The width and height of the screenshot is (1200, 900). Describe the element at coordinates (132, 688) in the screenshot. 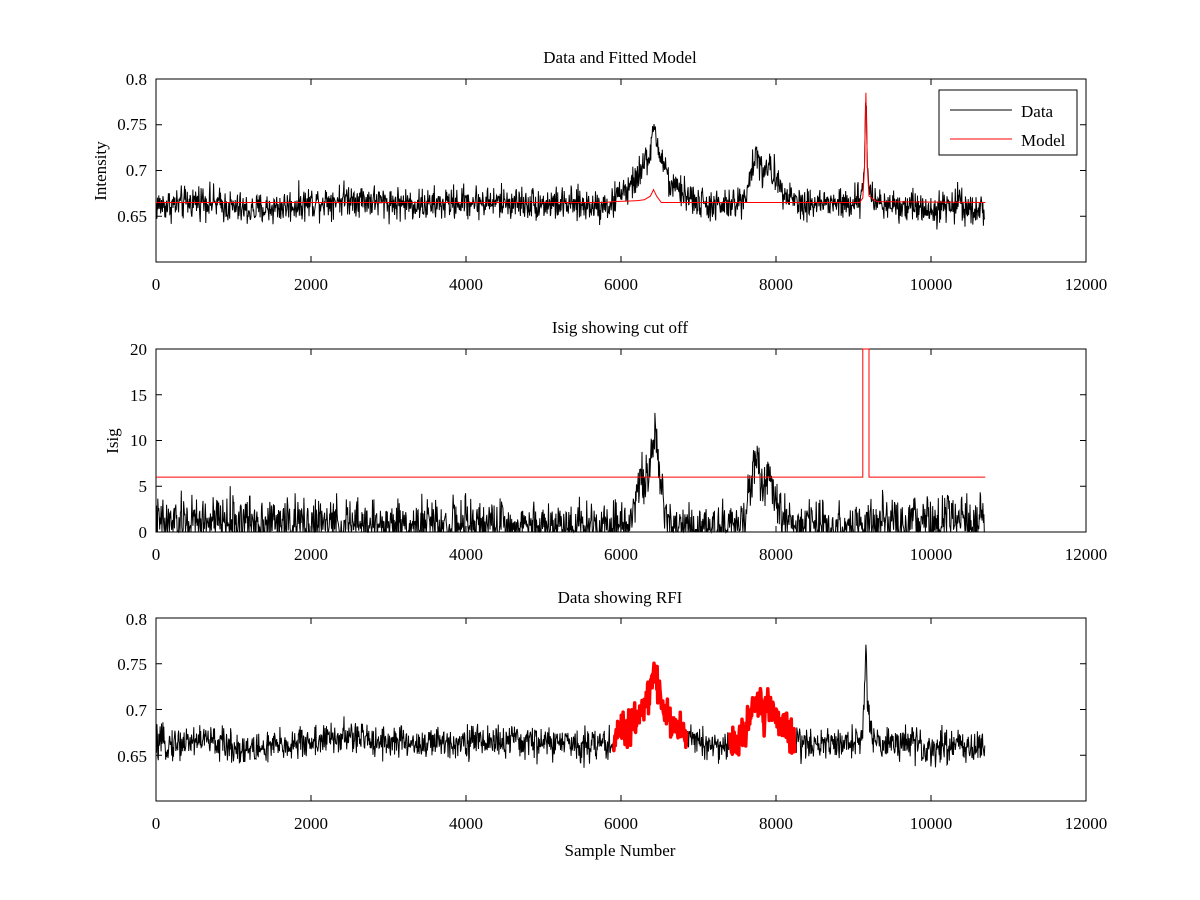

I see `panel-bottom-yticks: 0.65 0.7 0.75 0.8` at that location.